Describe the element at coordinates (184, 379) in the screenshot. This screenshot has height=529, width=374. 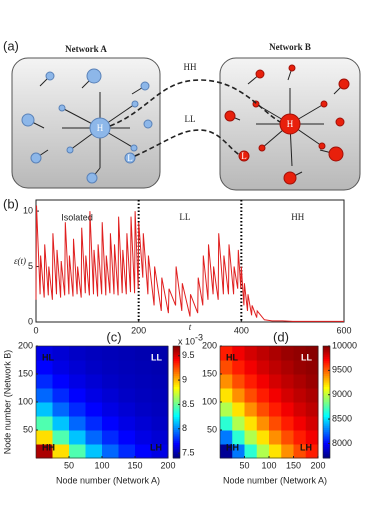
I see `colorbar-tick-label: 9` at that location.